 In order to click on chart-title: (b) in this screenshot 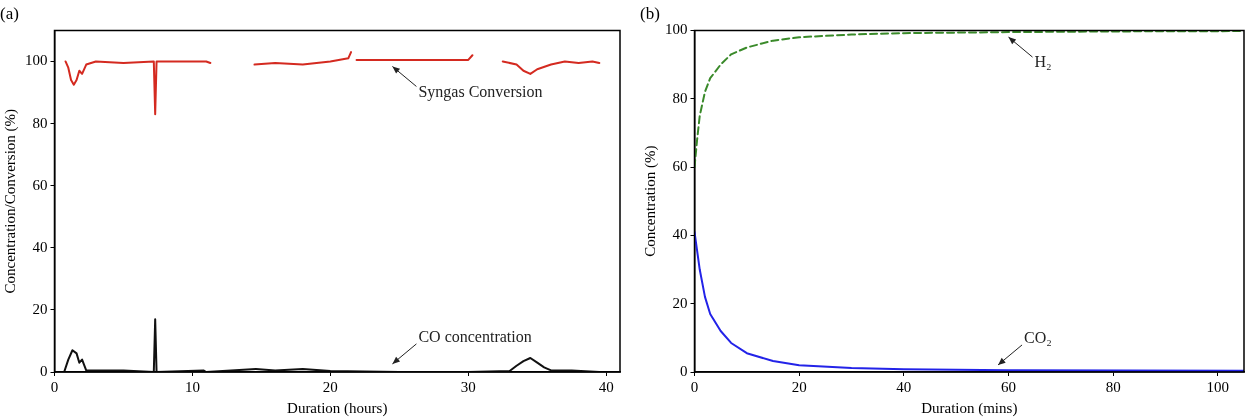, I will do `click(650, 13)`.